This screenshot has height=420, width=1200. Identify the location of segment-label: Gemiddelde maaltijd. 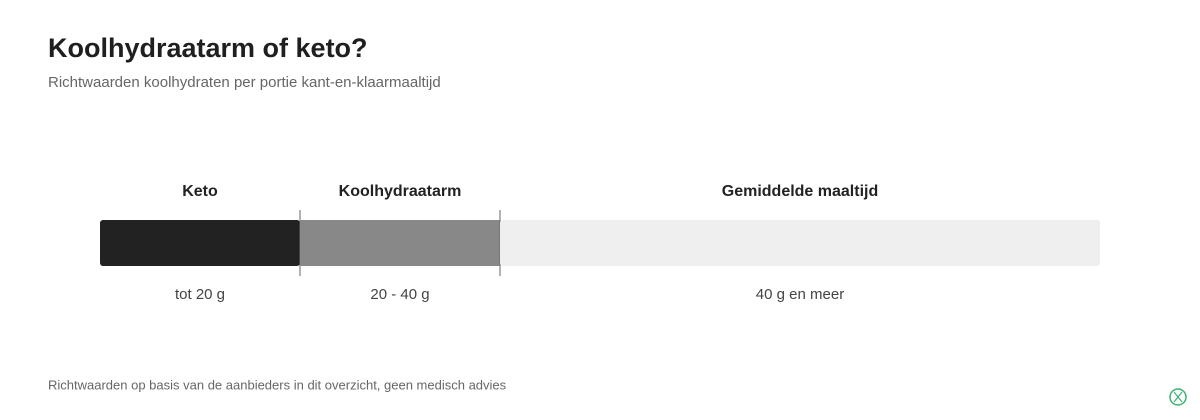
(800, 191).